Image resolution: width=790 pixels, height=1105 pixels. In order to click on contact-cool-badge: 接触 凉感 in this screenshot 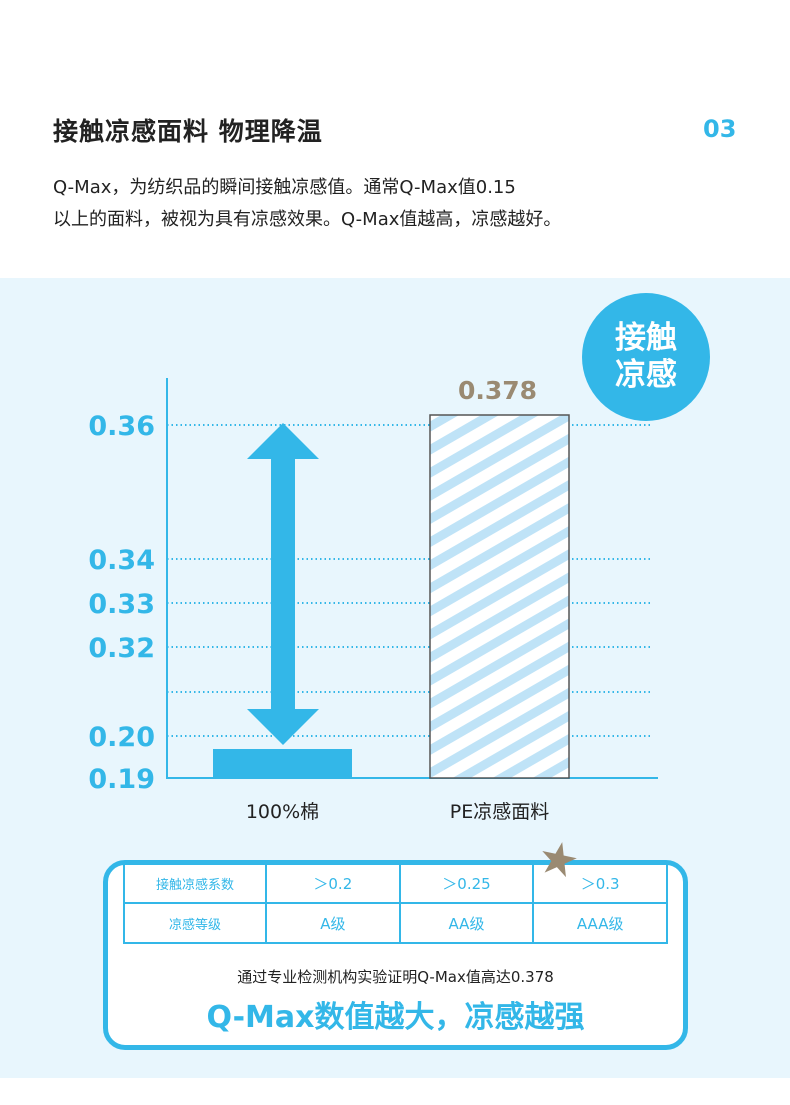, I will do `click(646, 357)`.